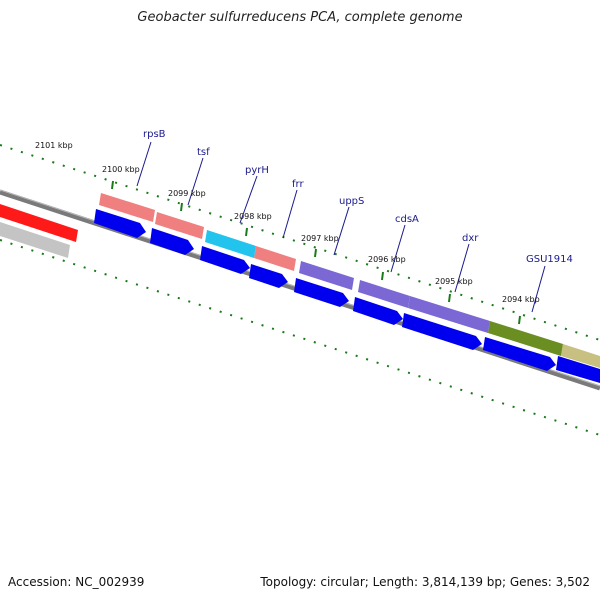 Image resolution: width=600 pixels, height=600 pixels. Describe the element at coordinates (187, 193) in the screenshot. I see `kbp-label: 2099 kbp` at that location.